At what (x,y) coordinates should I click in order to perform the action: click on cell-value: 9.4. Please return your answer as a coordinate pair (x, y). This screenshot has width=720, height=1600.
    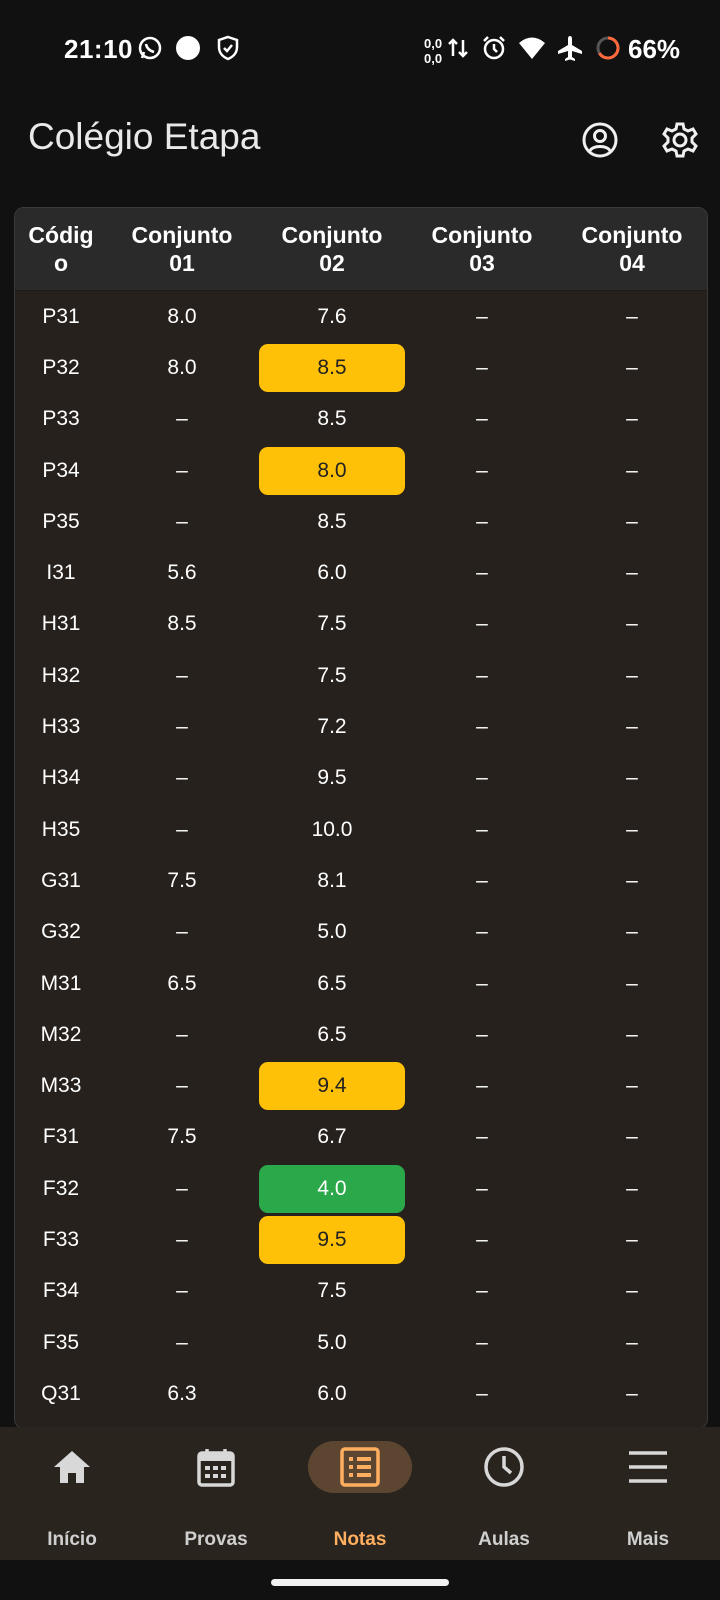
    Looking at the image, I should click on (332, 1086).